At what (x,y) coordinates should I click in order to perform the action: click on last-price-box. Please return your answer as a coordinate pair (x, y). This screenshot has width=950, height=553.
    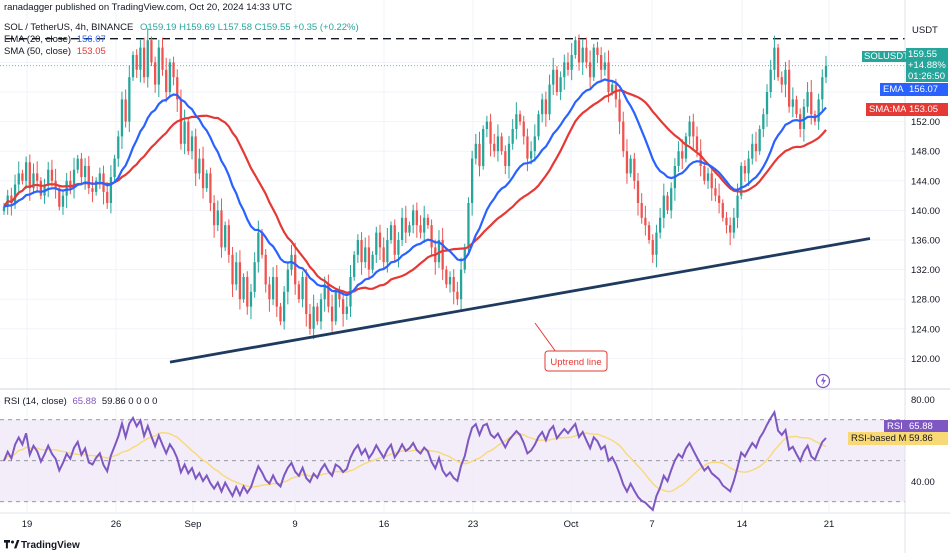
    Looking at the image, I should click on (927, 65).